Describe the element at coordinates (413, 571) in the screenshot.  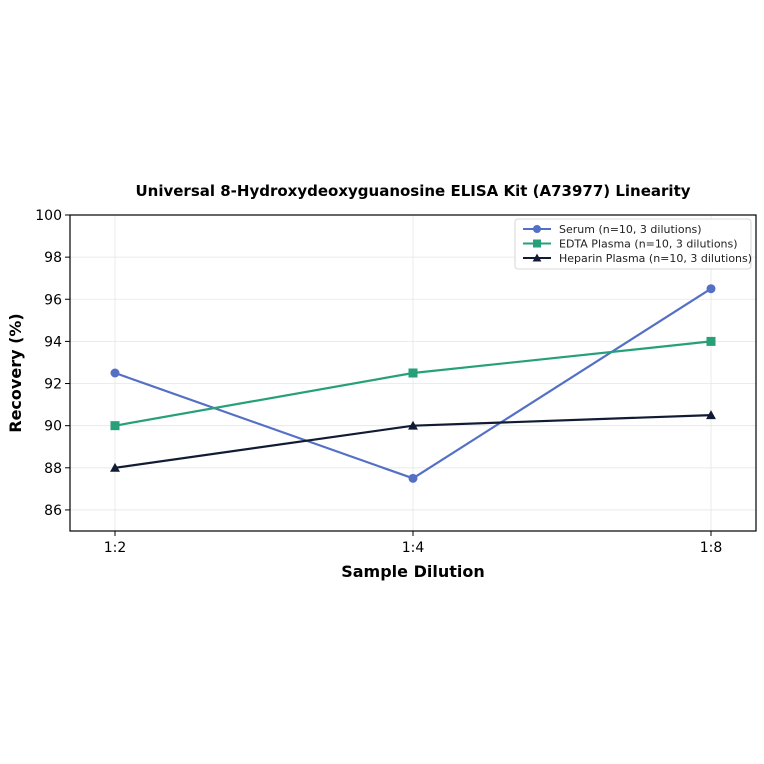
I see `x-axis-label: Sample Dilution` at that location.